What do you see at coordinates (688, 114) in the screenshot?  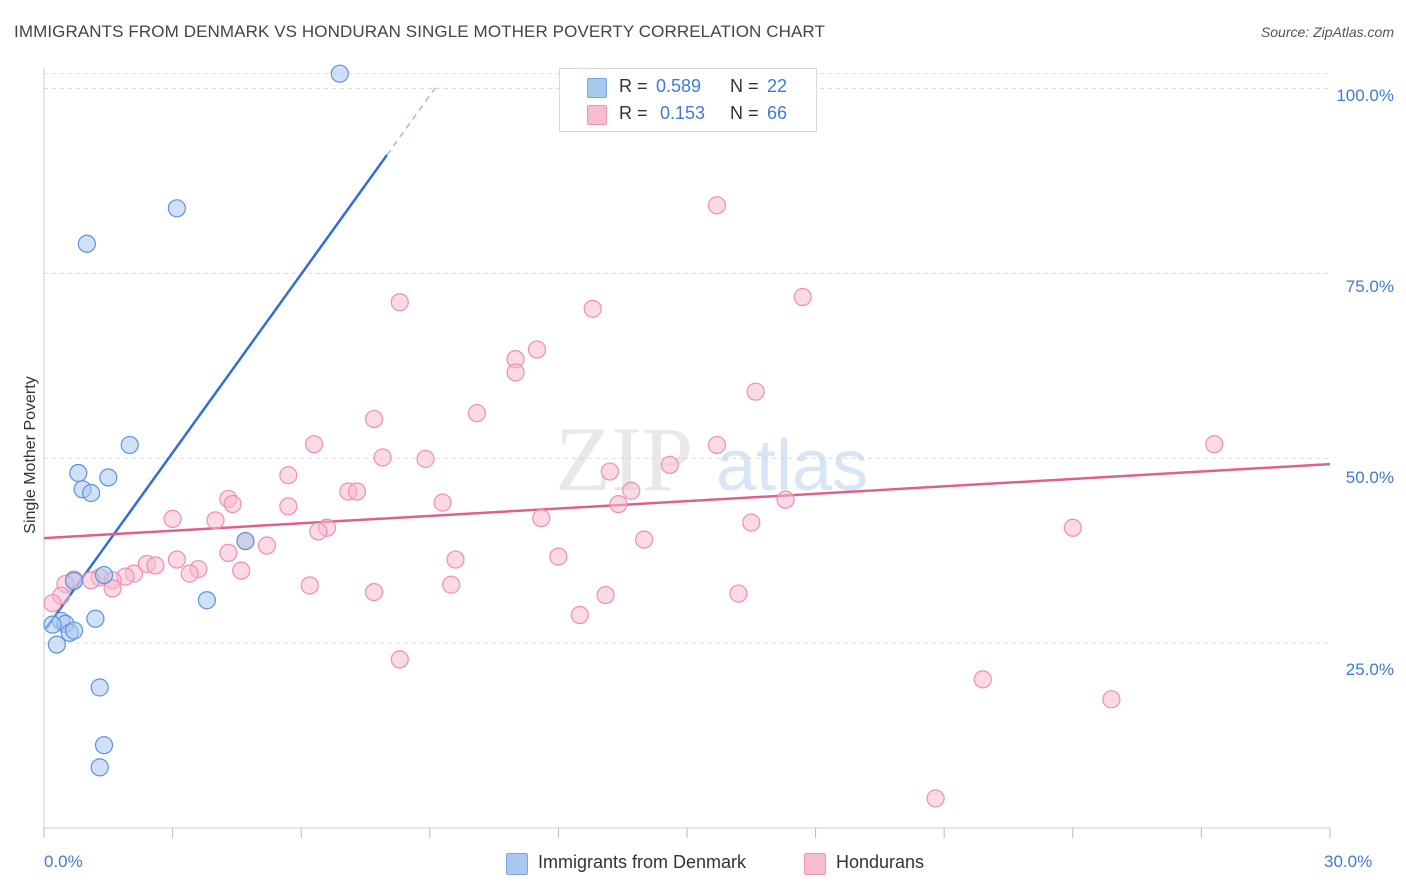 I see `stats-row-hondurans: R = 0.153 N = 66` at bounding box center [688, 114].